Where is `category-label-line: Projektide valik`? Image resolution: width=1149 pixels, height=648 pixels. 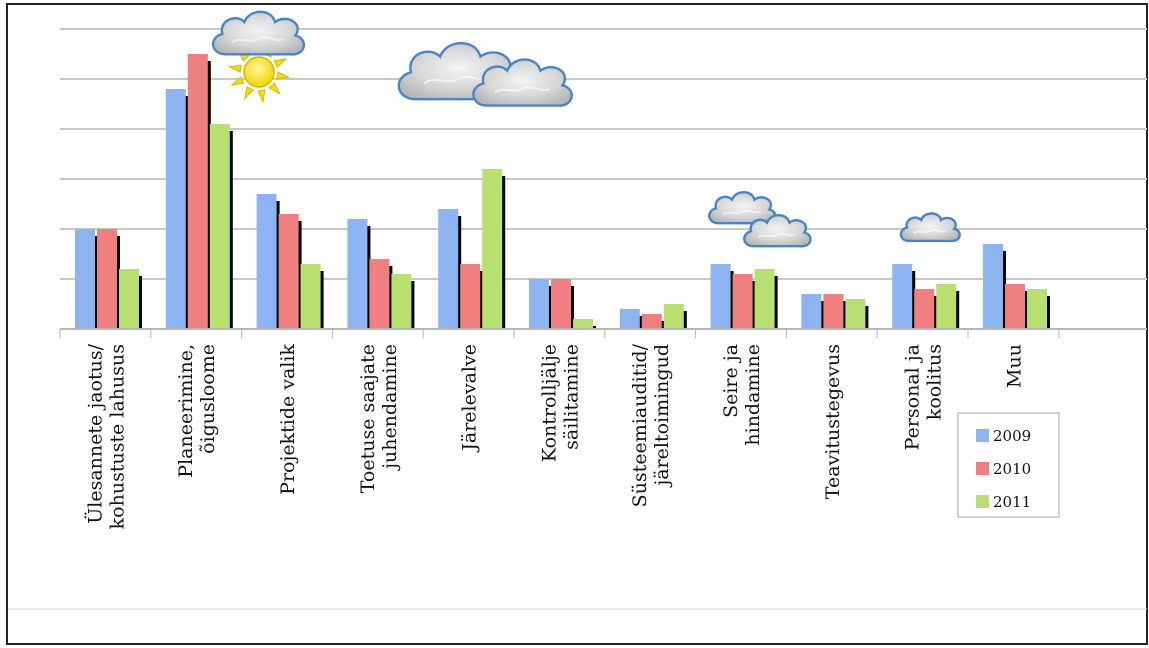 category-label-line: Projektide valik is located at coordinates (288, 419).